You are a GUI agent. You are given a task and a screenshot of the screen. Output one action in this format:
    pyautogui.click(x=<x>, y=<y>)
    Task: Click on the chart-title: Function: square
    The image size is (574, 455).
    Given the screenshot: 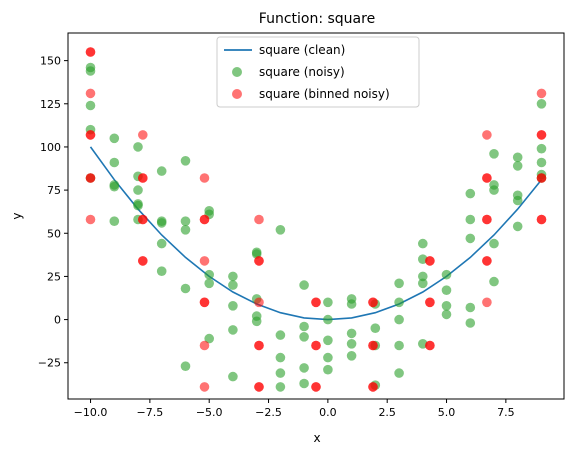 What is the action you would take?
    pyautogui.click(x=317, y=19)
    